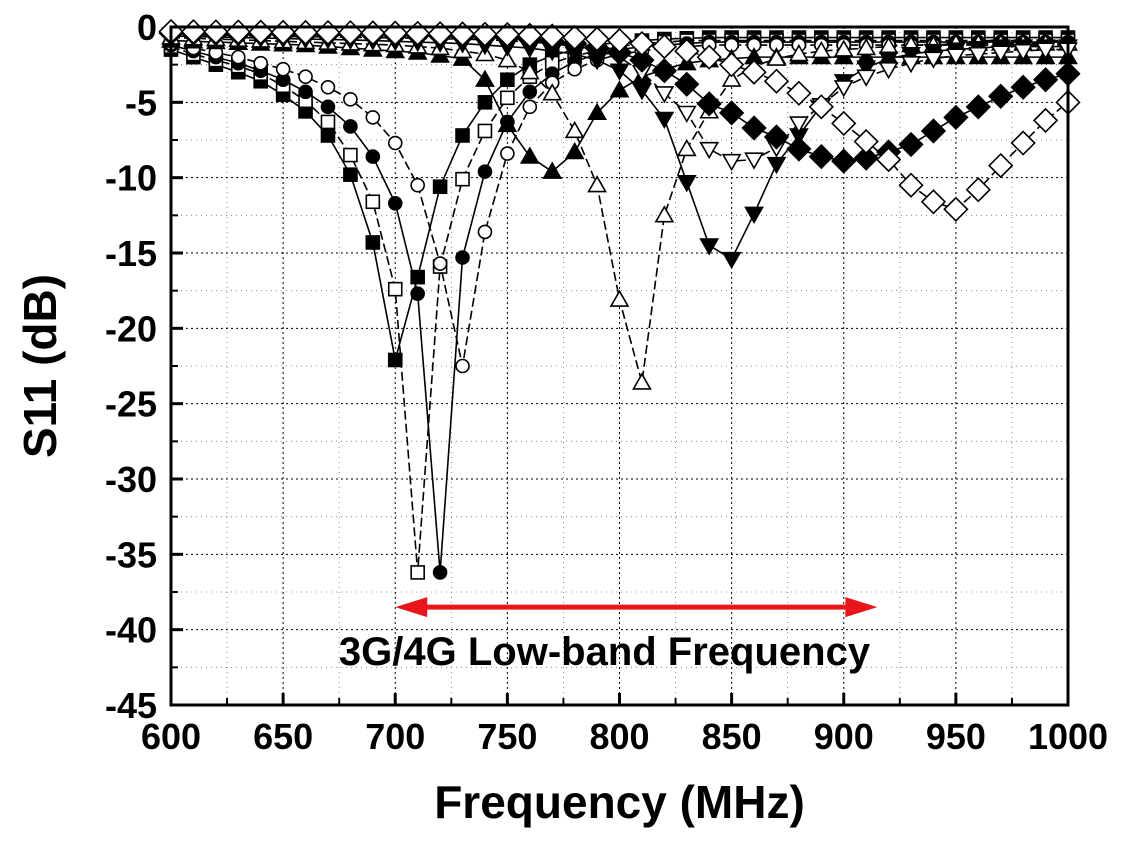 The image size is (1128, 841). I want to click on band-annotation-label: 3G/4G Low-band Frequency, so click(605, 652).